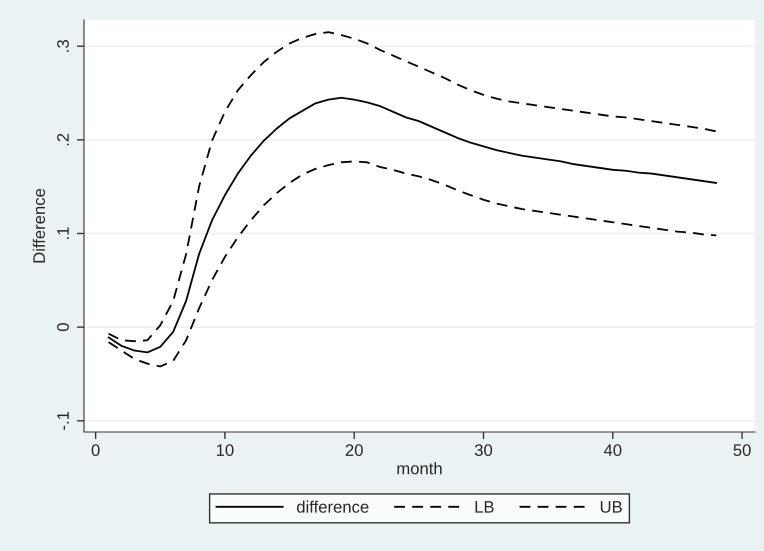  I want to click on x-tick-label: 20, so click(354, 450).